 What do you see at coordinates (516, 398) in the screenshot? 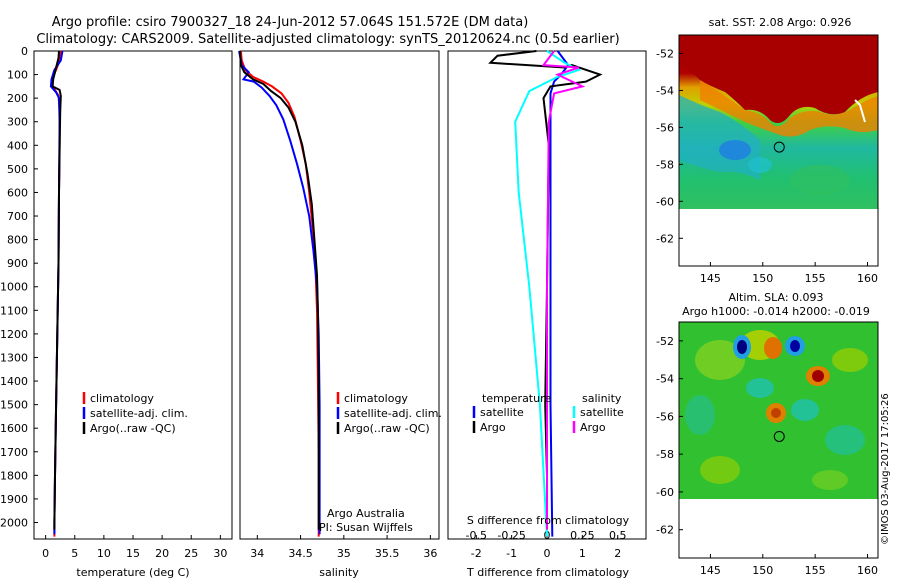
I see `legend-title-temperature: temperature` at bounding box center [516, 398].